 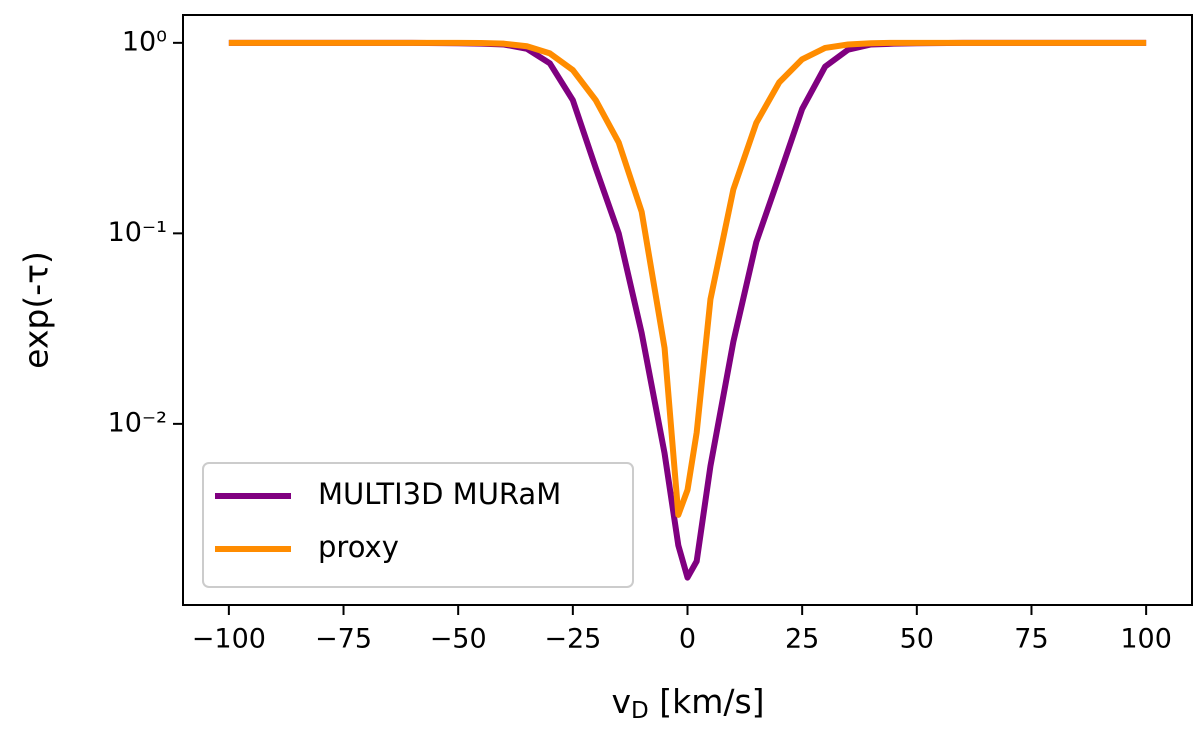 What do you see at coordinates (707, 701) in the screenshot?
I see `x-label-rest: [km/s]` at bounding box center [707, 701].